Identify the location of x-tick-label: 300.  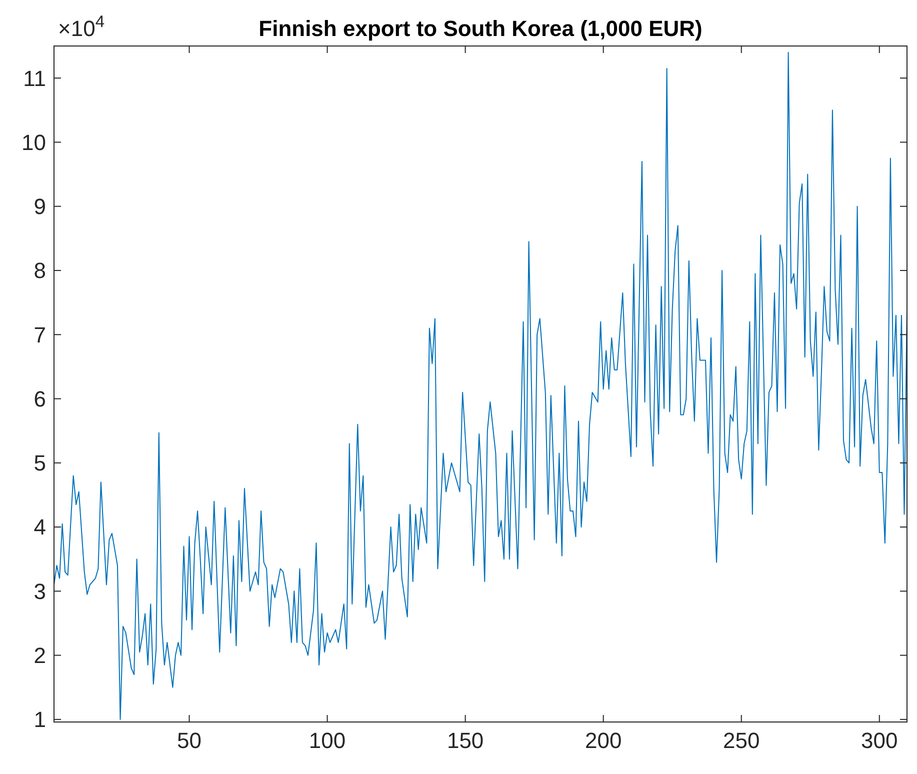
(879, 740).